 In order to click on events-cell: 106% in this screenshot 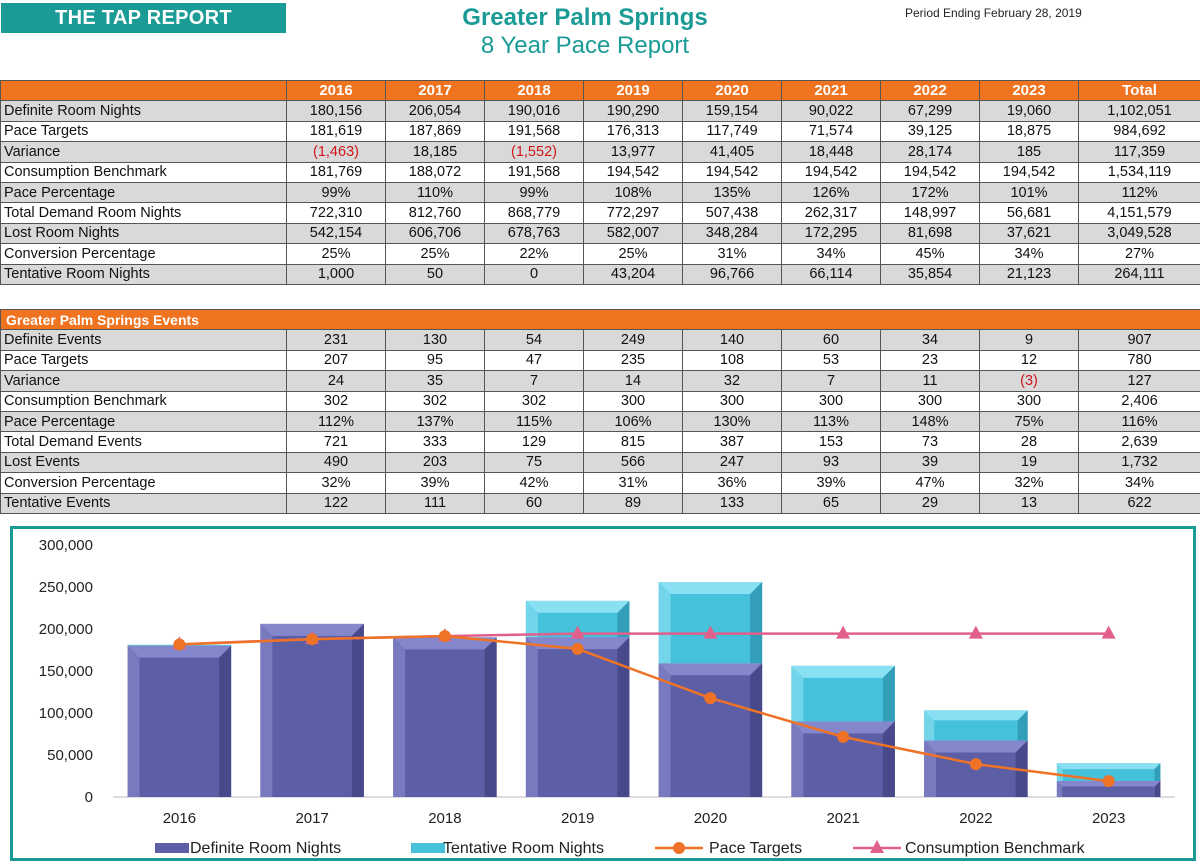, I will do `click(633, 421)`.